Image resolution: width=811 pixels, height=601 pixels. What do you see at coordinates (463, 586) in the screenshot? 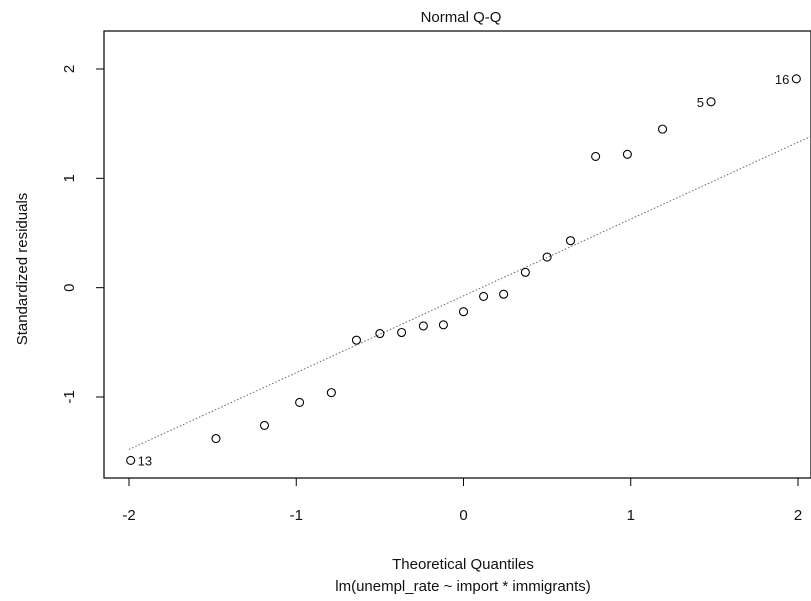
I see `chart-subtitle: lm(unempl_rate ~ import * immigrants)` at bounding box center [463, 586].